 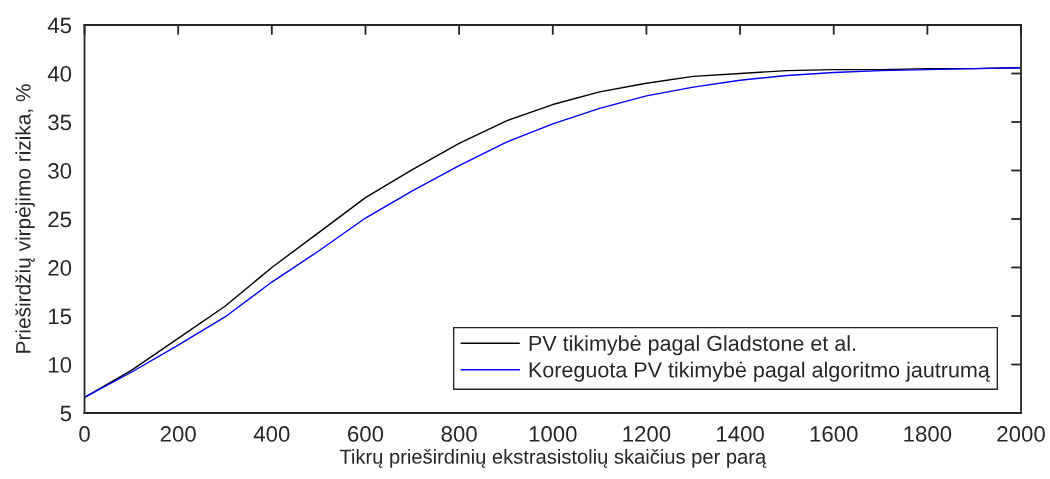 I want to click on x-tick-label: 600, so click(x=366, y=434).